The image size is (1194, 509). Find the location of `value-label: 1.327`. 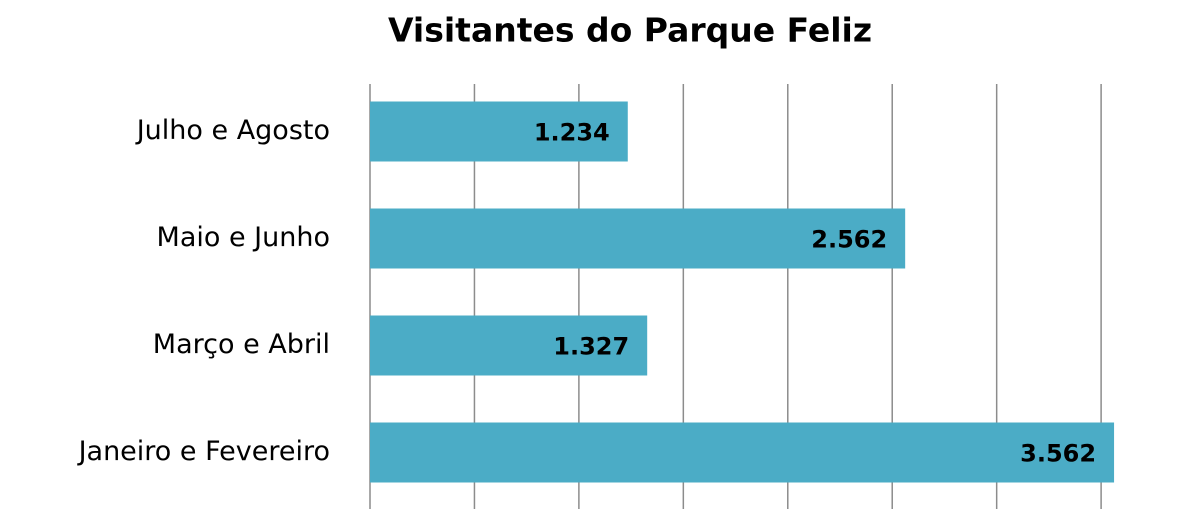

value-label: 1.327 is located at coordinates (591, 347).